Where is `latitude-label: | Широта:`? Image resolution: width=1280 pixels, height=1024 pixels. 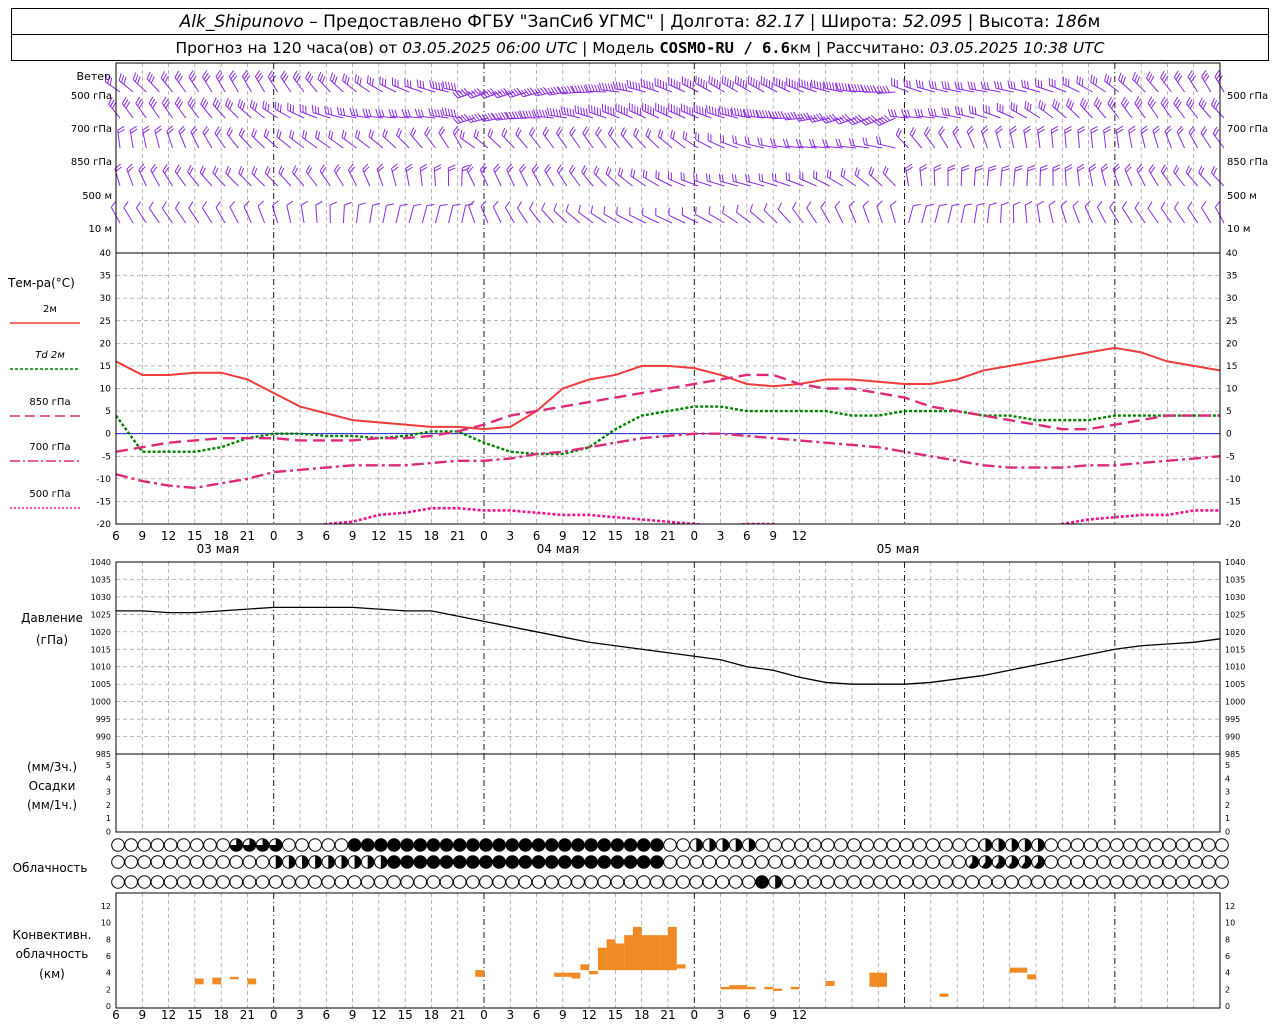
latitude-label: | Широта: is located at coordinates (853, 21).